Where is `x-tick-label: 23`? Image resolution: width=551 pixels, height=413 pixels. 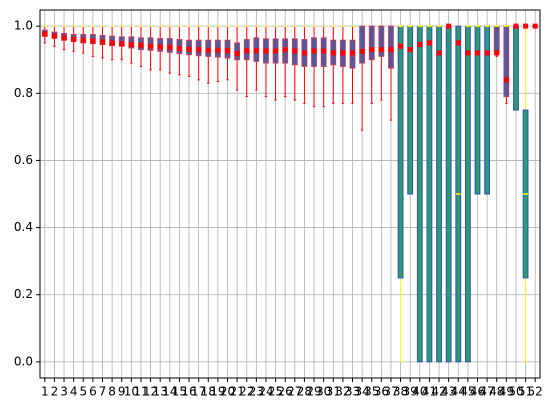
x-tick-label: 23 is located at coordinates (256, 392).